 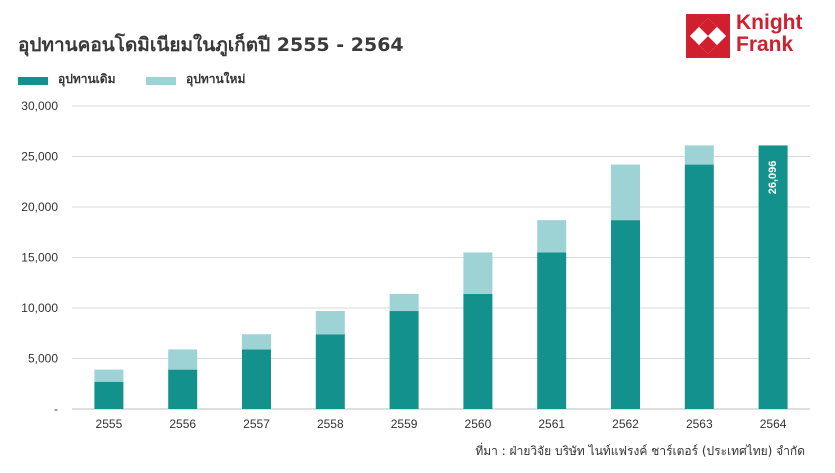 I want to click on y-tick-label: 25,000, so click(x=39, y=157).